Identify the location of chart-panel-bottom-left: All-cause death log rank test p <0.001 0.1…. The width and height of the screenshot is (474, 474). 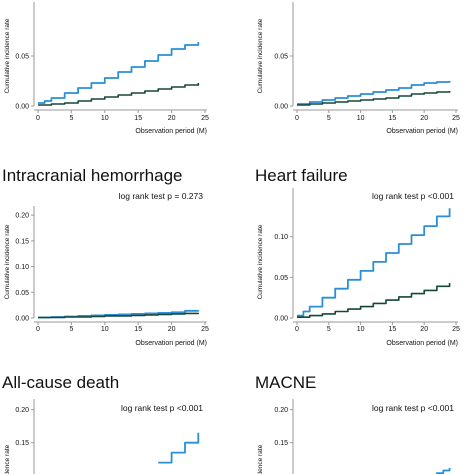
(102, 423).